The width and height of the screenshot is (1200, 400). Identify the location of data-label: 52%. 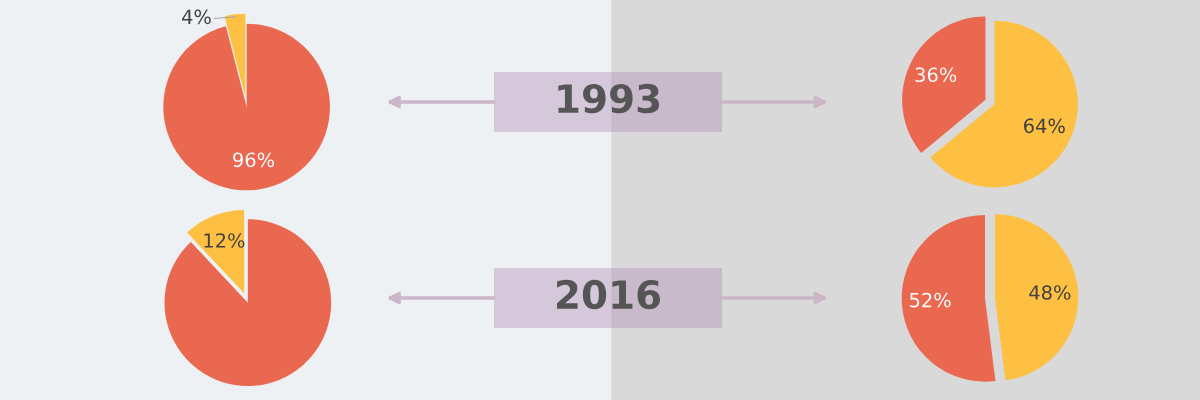
(930, 300).